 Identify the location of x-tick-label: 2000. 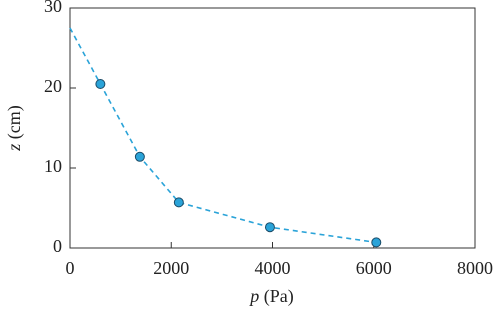
(171, 268).